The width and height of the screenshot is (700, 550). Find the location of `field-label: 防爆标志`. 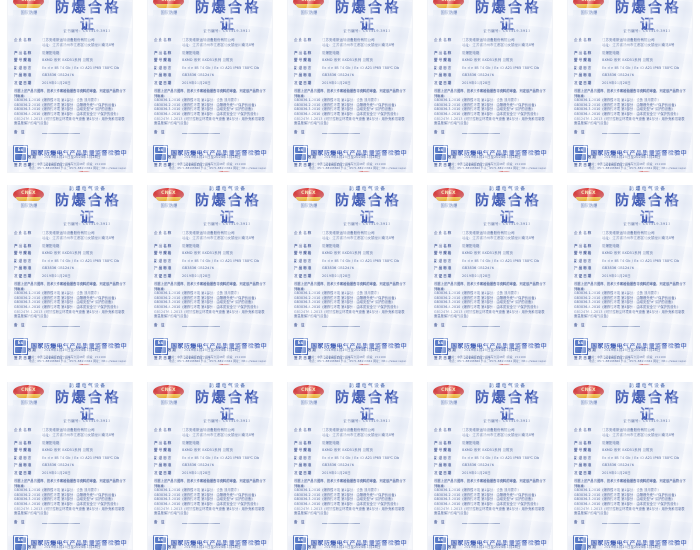

field-label: 防爆标志 is located at coordinates (163, 67).